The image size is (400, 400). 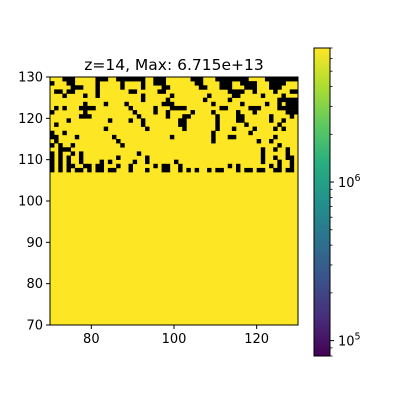 I want to click on x-tick-label: 100, so click(x=174, y=339).